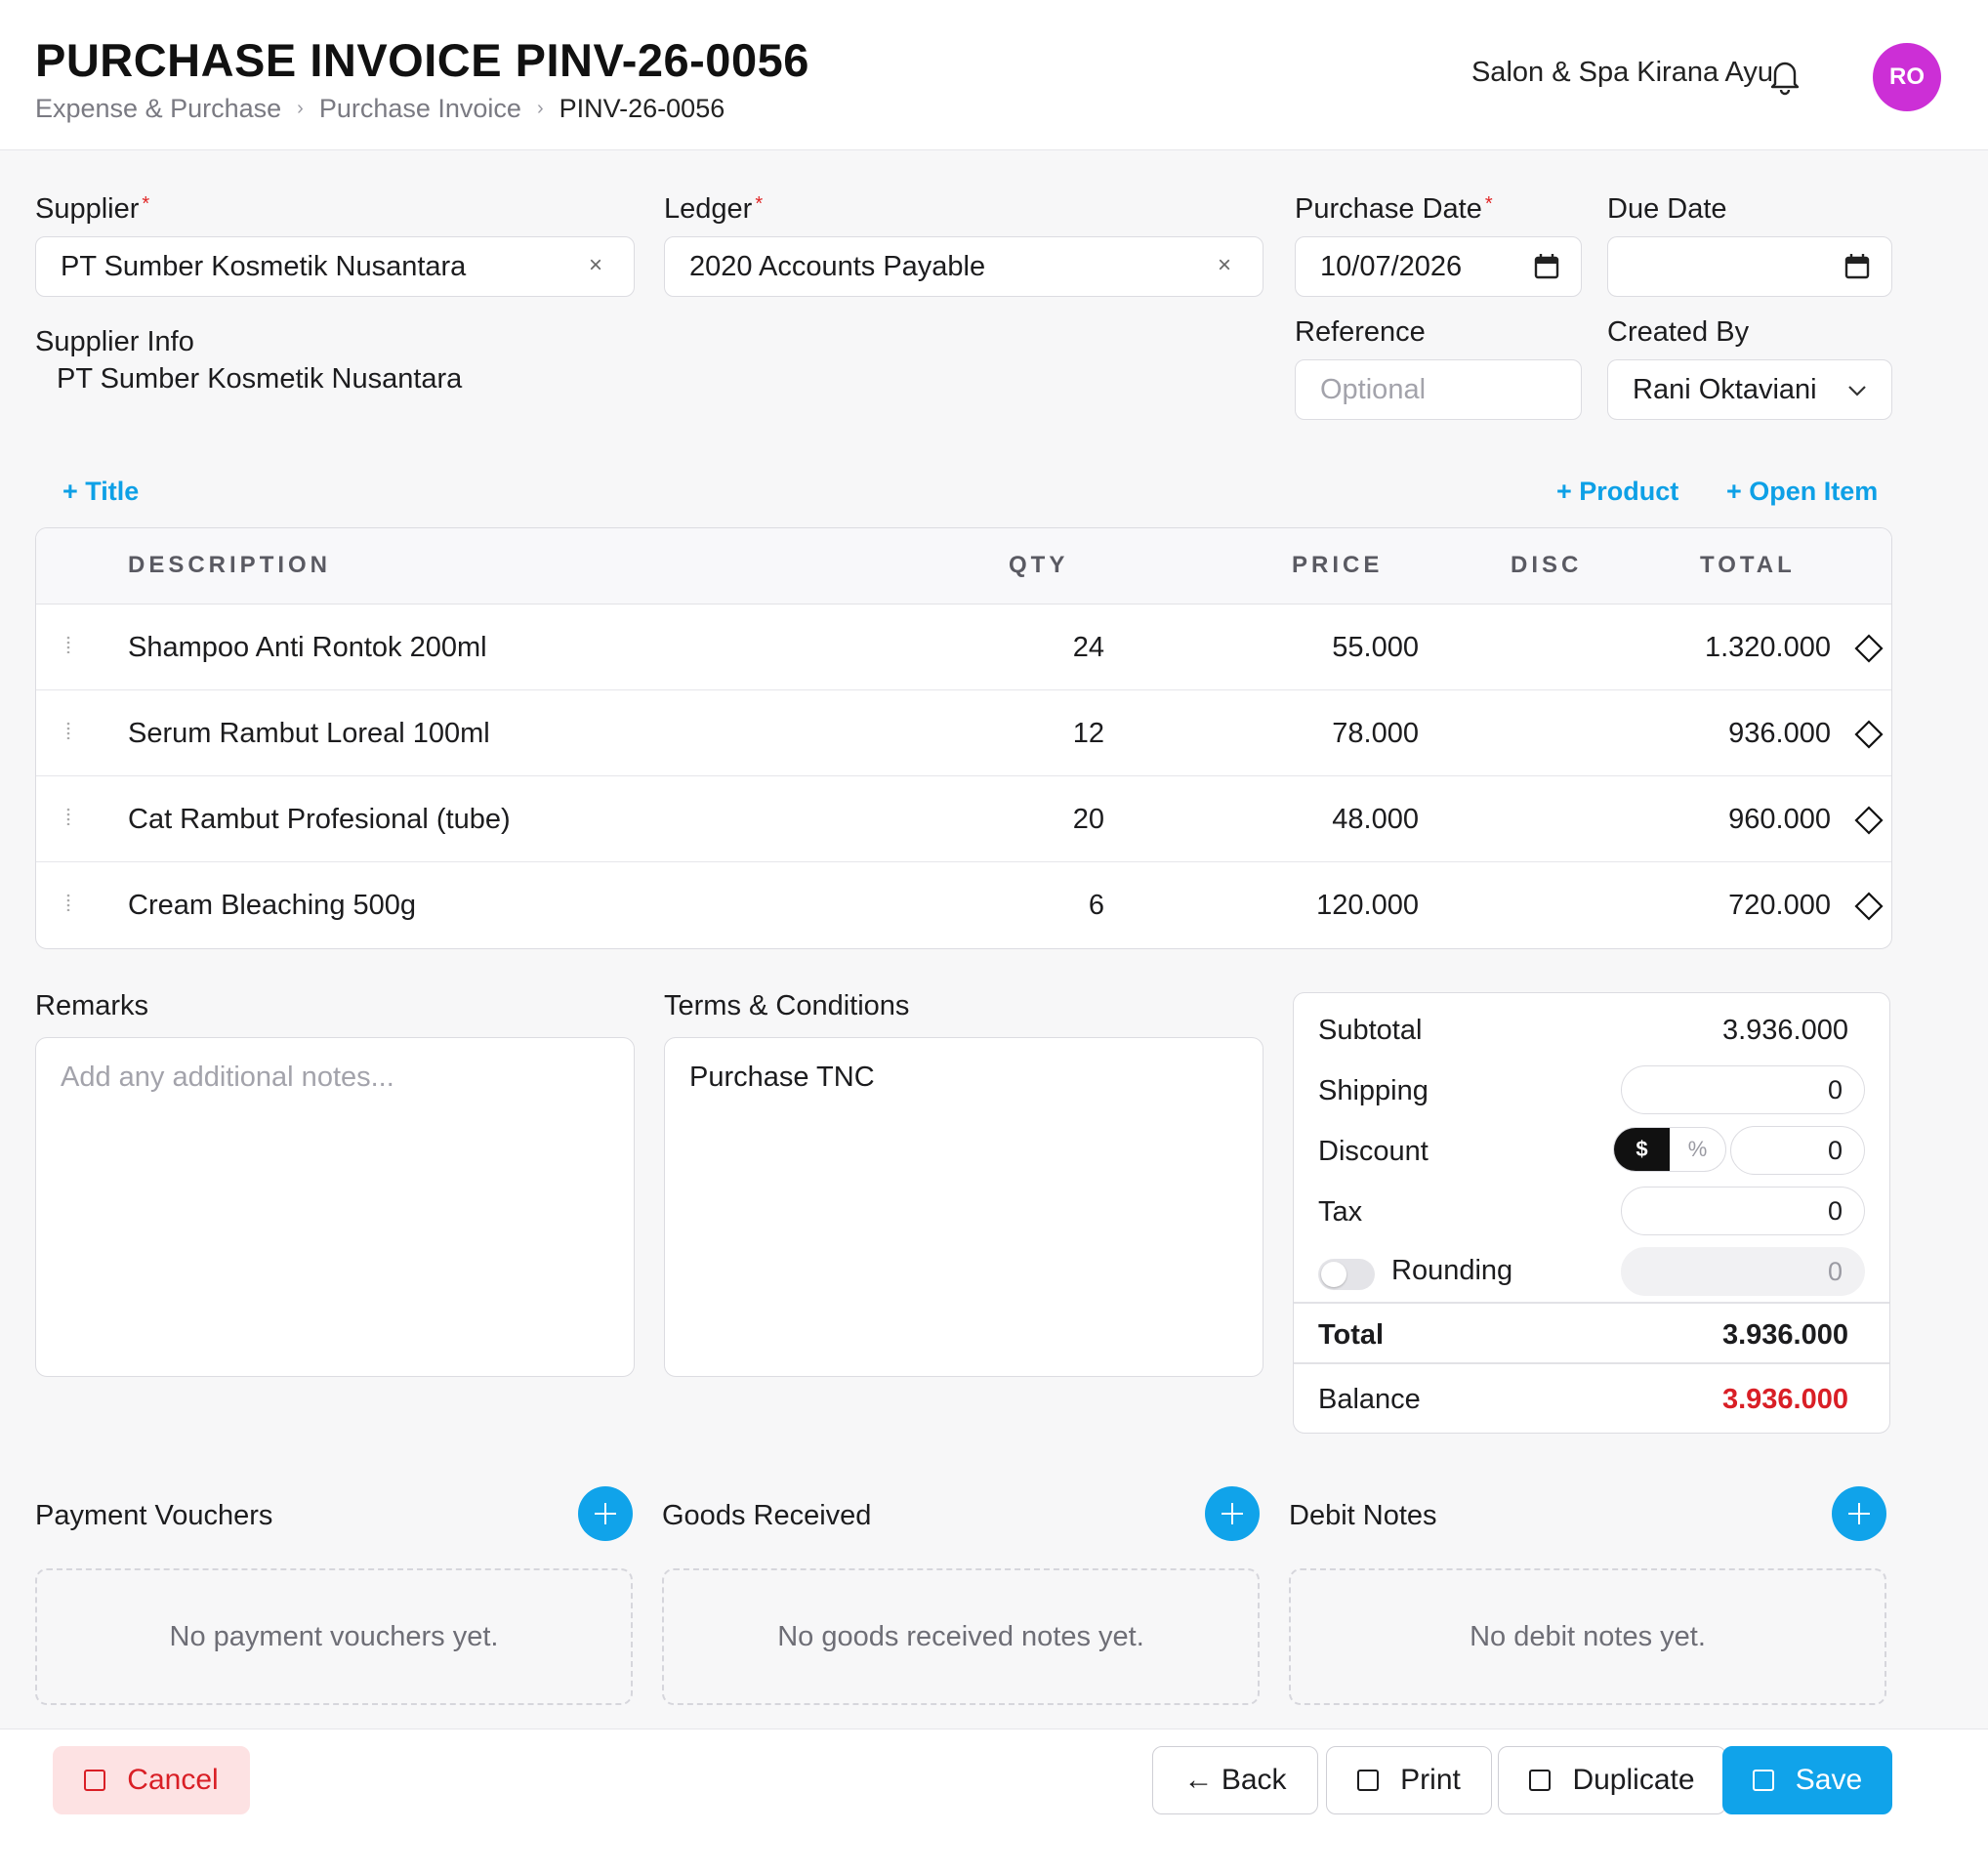 Image resolution: width=1988 pixels, height=1875 pixels. What do you see at coordinates (1642, 1149) in the screenshot?
I see `discount-amount-option: $` at bounding box center [1642, 1149].